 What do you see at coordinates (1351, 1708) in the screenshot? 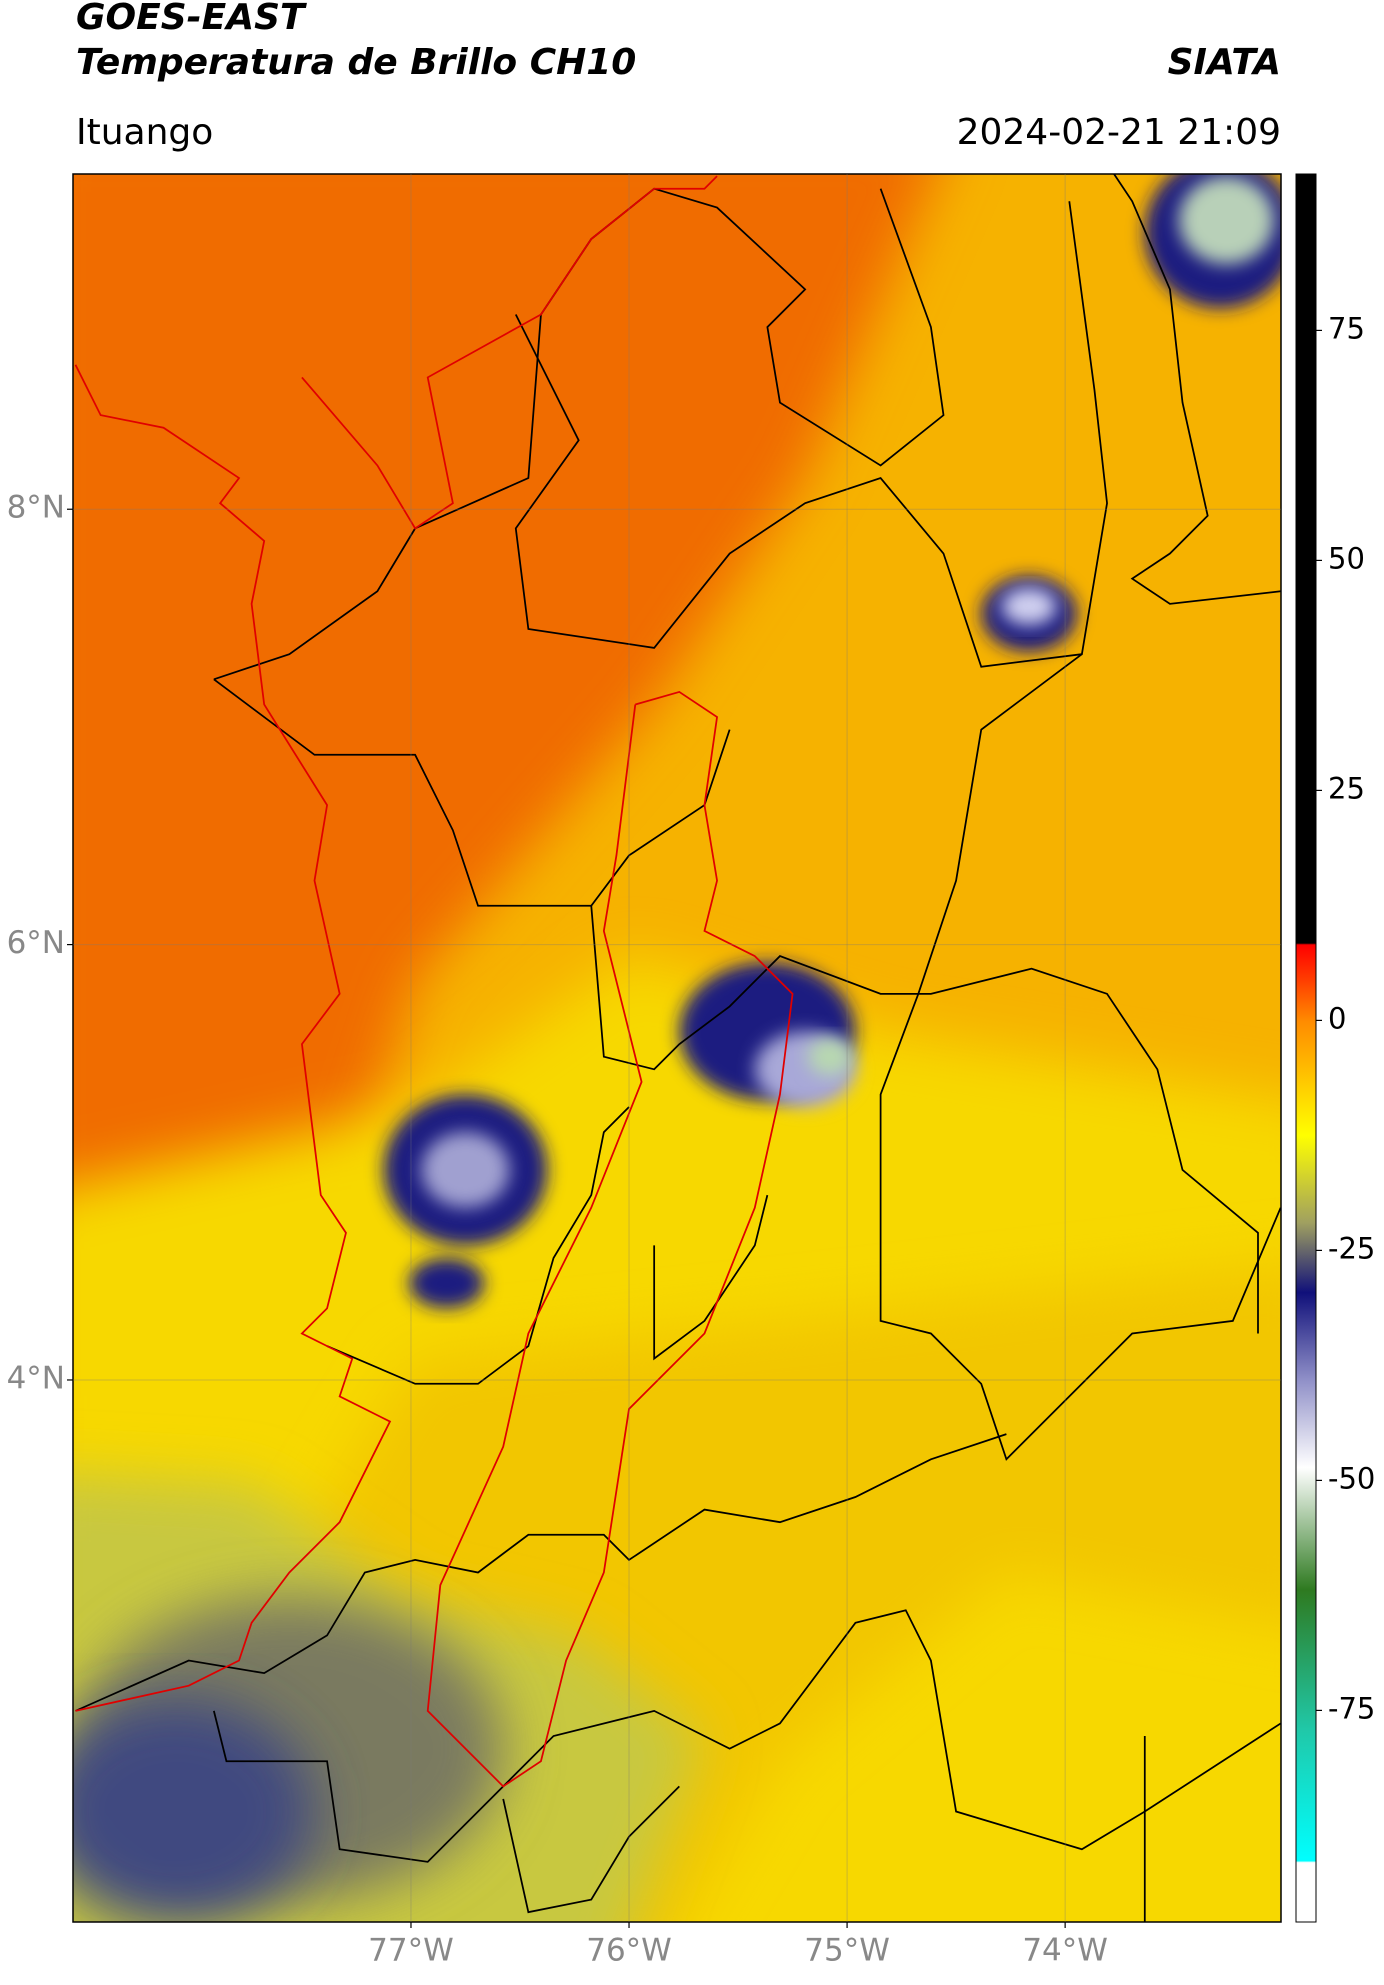
I see `colorbar-tick-label: -75` at bounding box center [1351, 1708].